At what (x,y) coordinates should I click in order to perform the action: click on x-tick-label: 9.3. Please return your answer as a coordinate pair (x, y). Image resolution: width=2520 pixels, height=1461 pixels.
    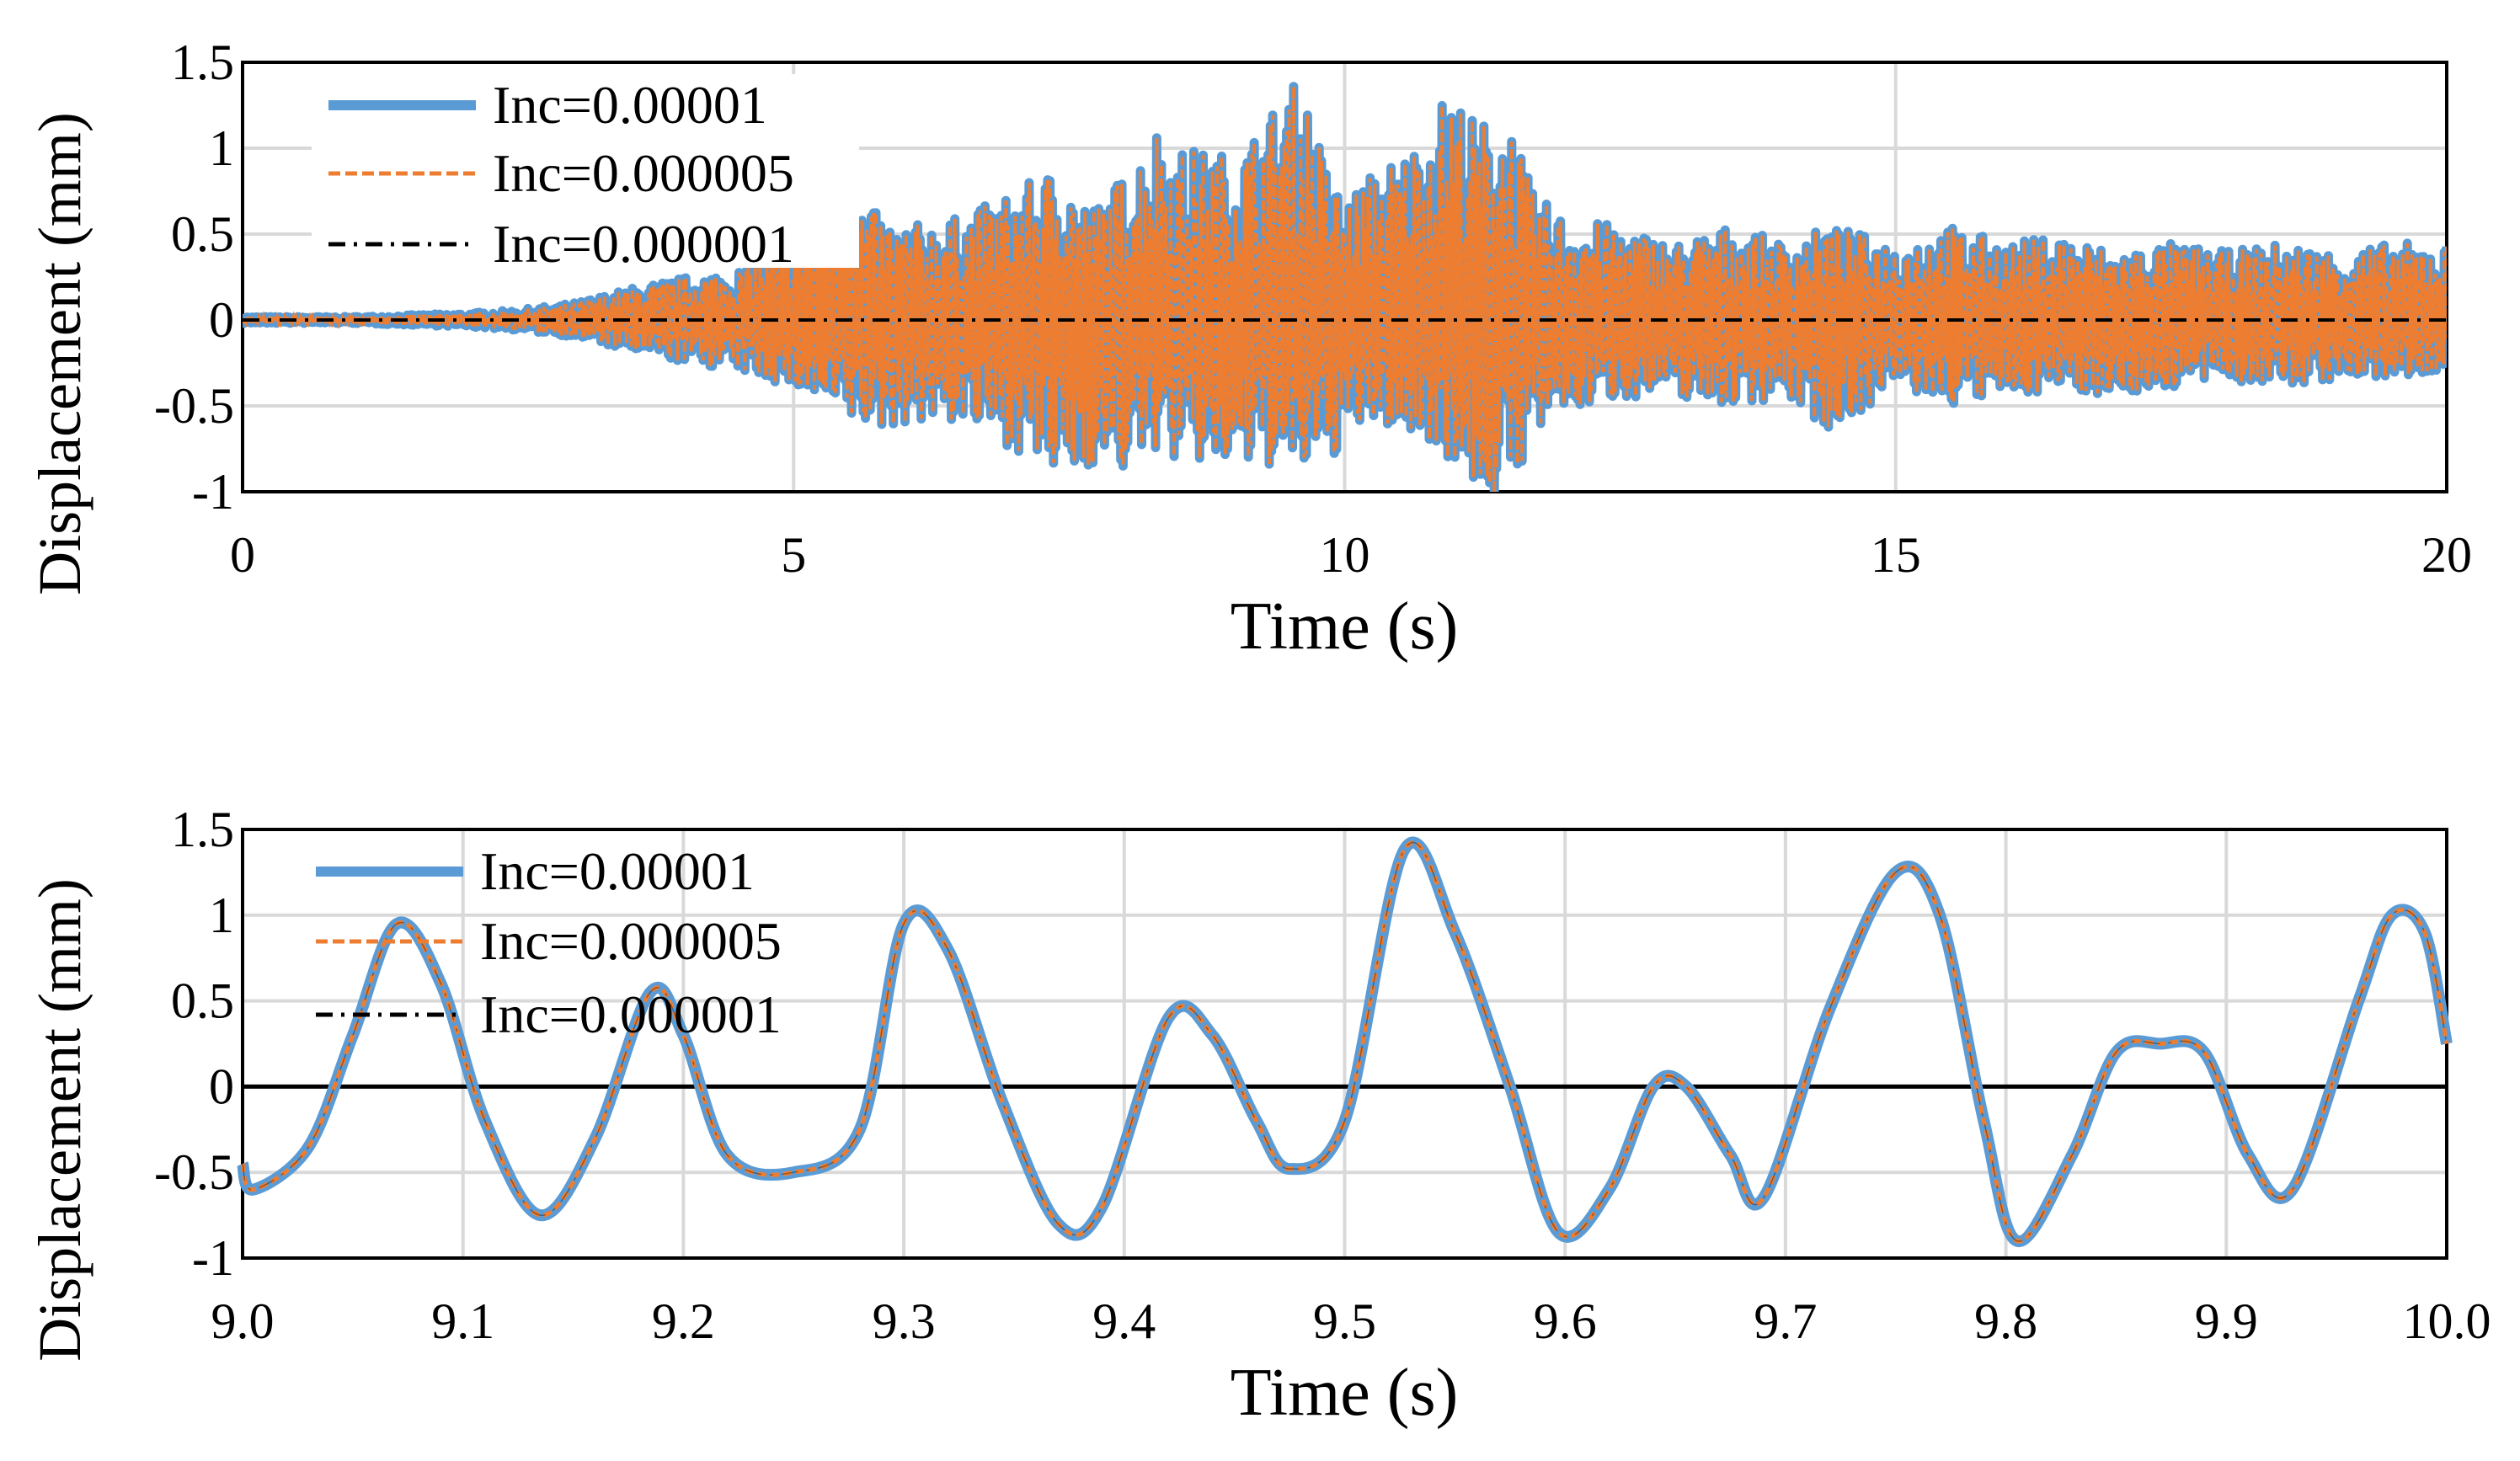
    Looking at the image, I should click on (905, 1321).